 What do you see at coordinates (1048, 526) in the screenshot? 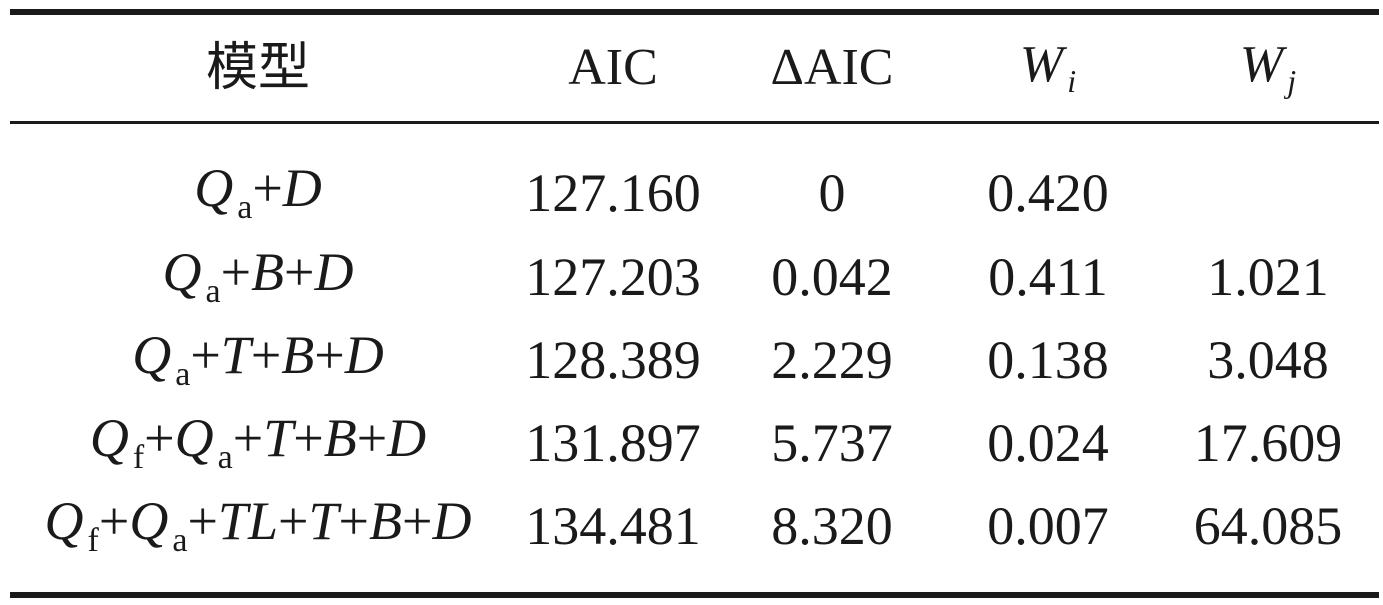
I see `wi-cell: 0.007` at bounding box center [1048, 526].